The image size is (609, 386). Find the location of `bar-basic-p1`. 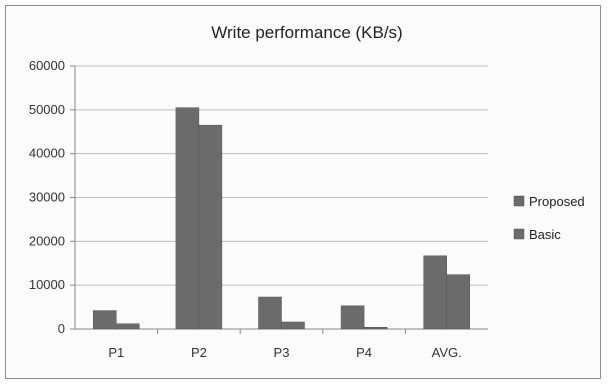

bar-basic-p1 is located at coordinates (128, 326).